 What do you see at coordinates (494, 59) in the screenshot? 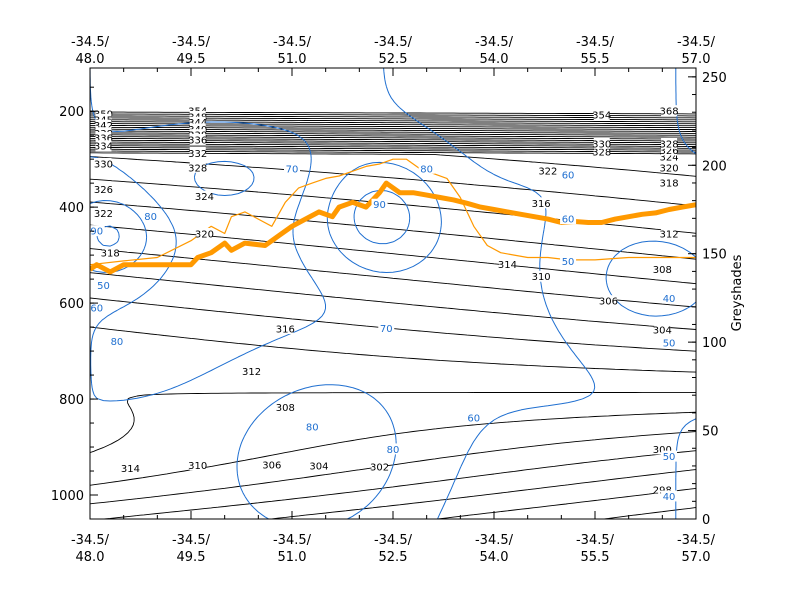
I see `x-top-tick-label: 54.0` at bounding box center [494, 59].